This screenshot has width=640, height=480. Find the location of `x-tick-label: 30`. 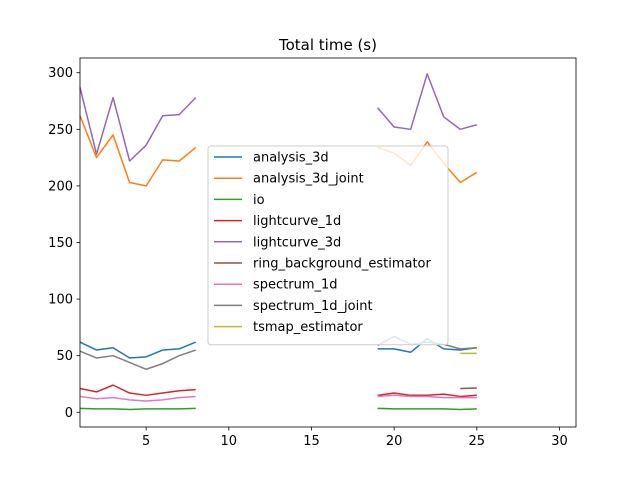

x-tick-label: 30 is located at coordinates (559, 441).